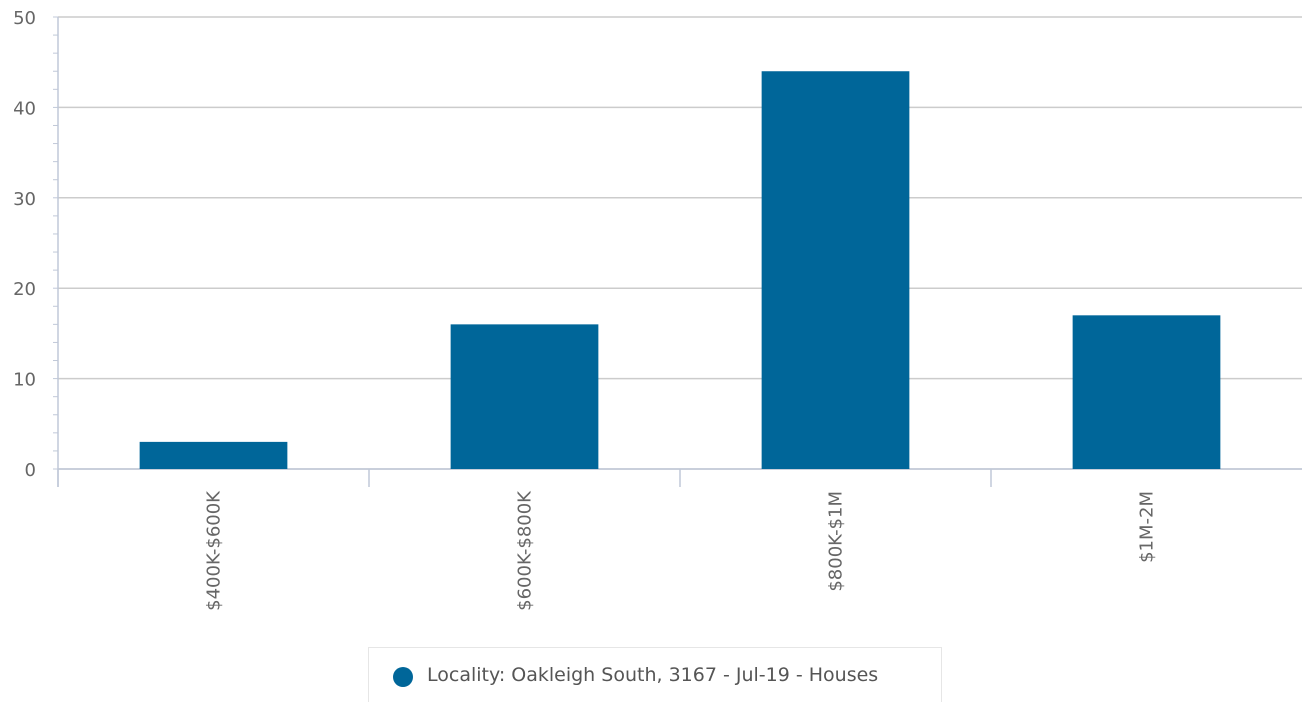 The image size is (1302, 702). I want to click on x-axis, so click(679, 477).